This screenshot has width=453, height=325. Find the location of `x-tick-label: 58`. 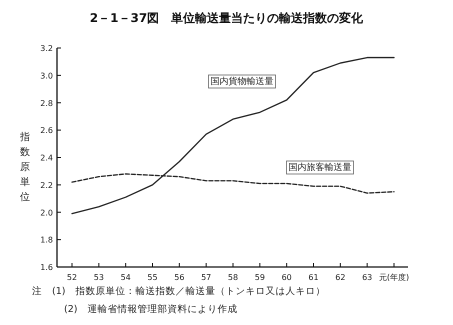

x-tick-label: 58 is located at coordinates (233, 277).